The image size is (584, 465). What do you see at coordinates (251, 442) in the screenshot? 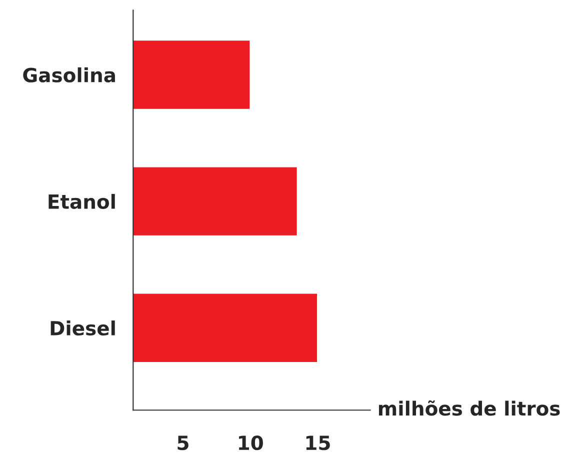
I see `x-tick-label: 10` at bounding box center [251, 442].